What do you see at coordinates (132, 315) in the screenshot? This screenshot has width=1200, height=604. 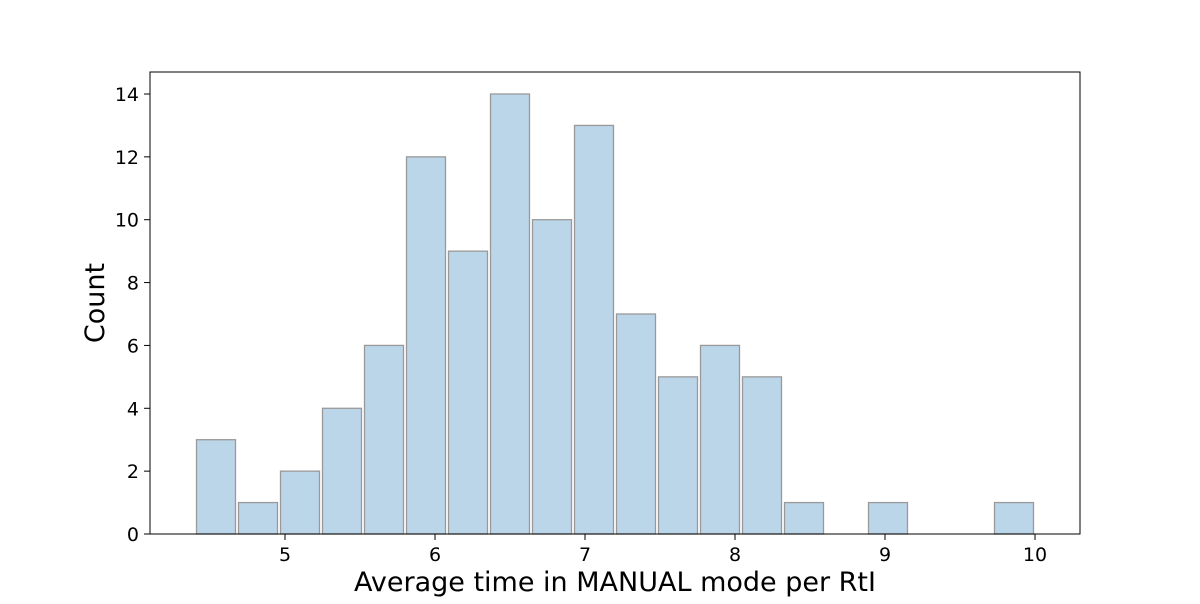 I see `y-axis-ticks: 0 2 4 6 8 10 12 14` at bounding box center [132, 315].